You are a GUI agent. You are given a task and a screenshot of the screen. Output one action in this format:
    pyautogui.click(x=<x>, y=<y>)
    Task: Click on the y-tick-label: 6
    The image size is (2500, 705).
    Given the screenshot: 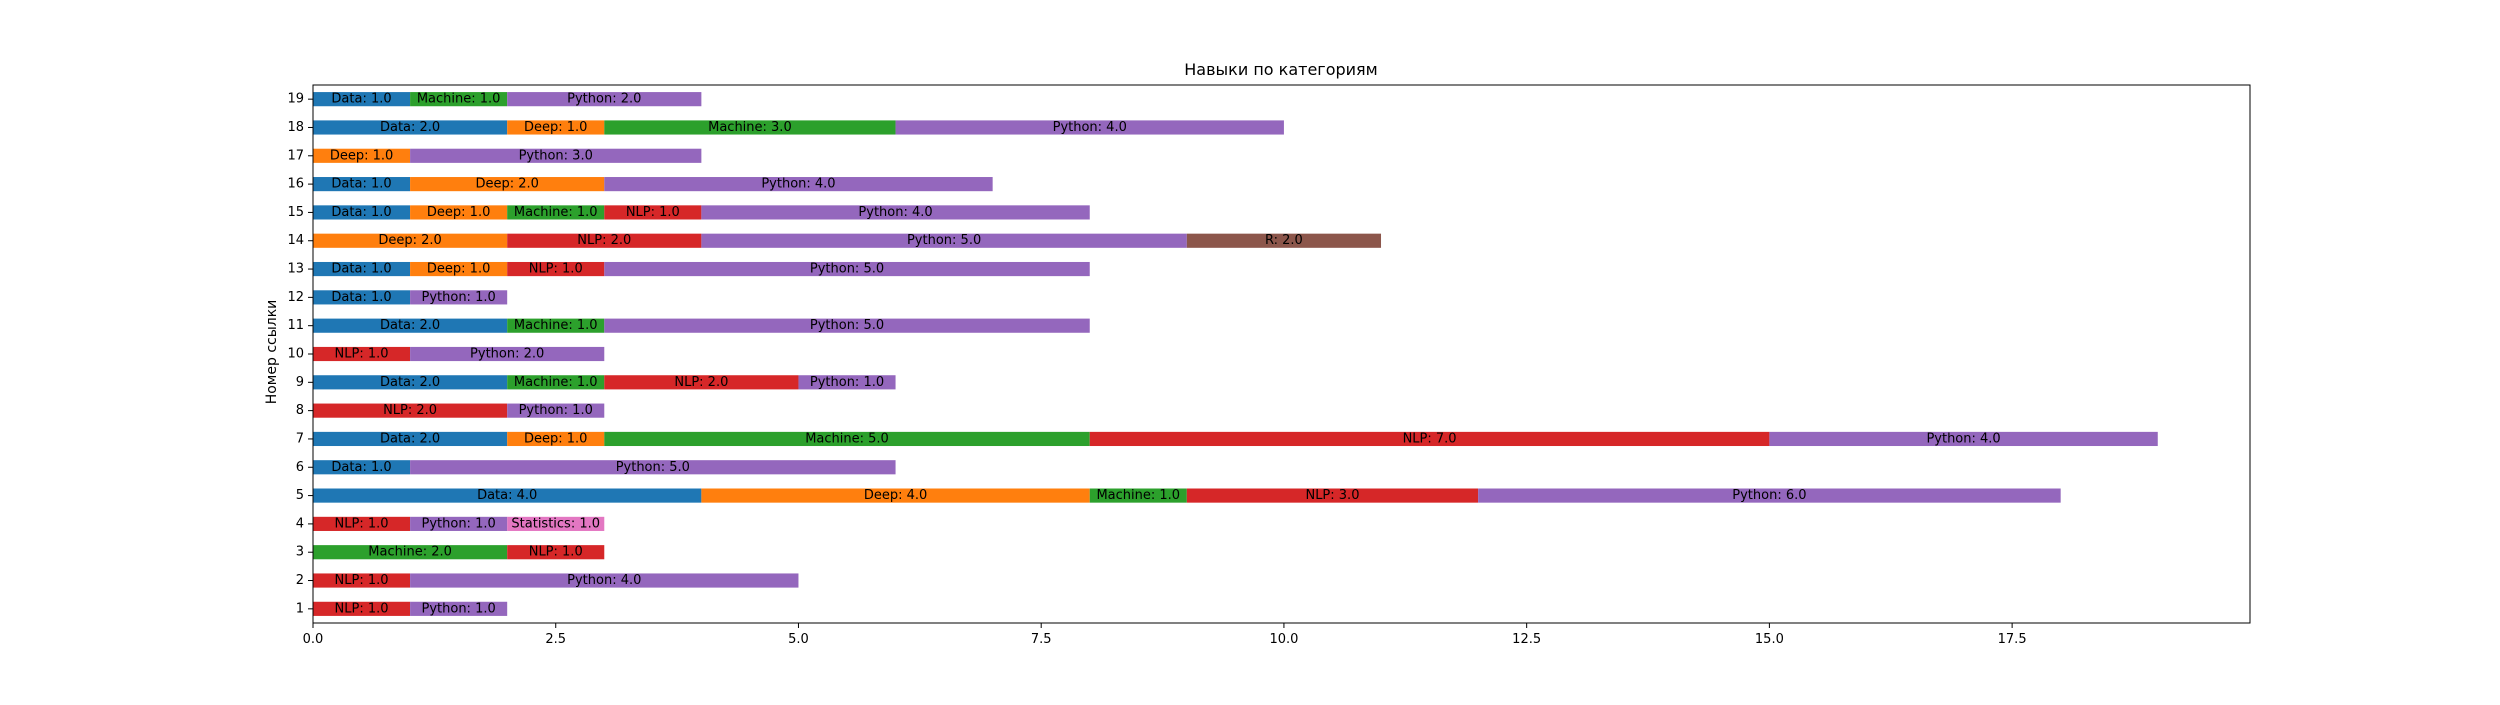 What is the action you would take?
    pyautogui.click(x=300, y=467)
    